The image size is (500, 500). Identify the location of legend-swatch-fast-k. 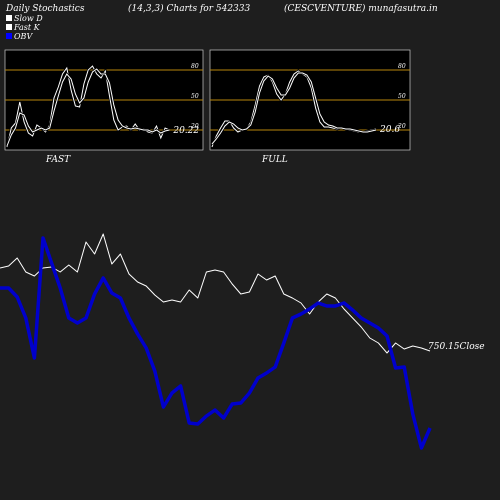
(9, 27).